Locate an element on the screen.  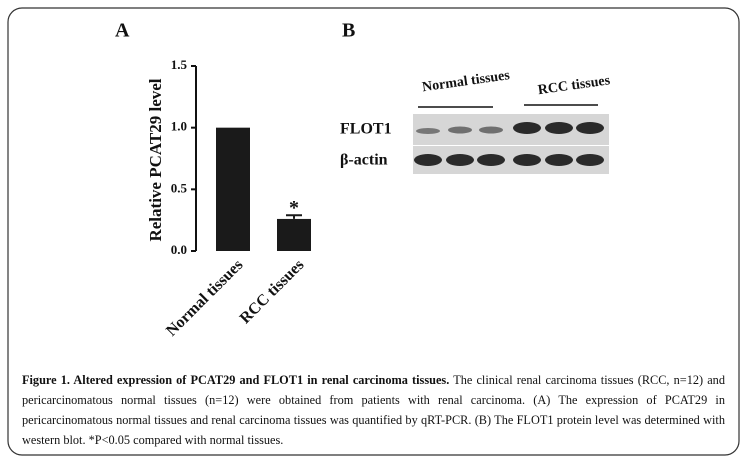
blot-strip is located at coordinates (511, 129).